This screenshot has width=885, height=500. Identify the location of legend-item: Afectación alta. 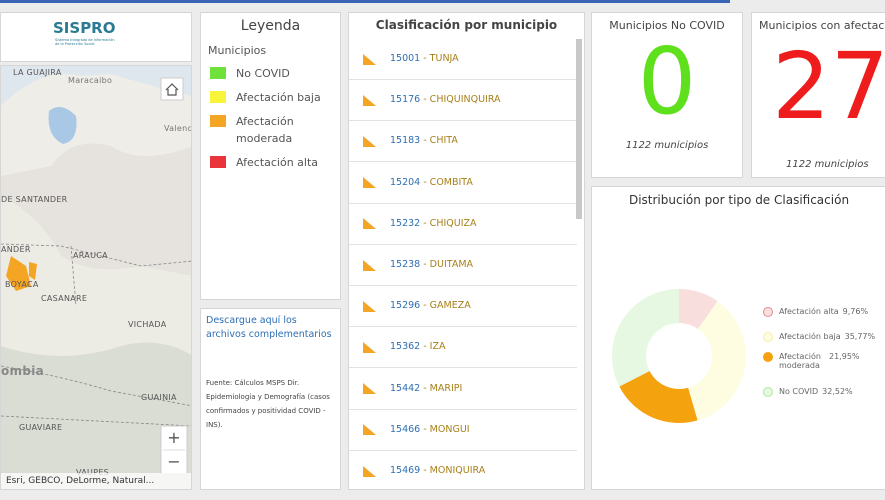
(275, 162).